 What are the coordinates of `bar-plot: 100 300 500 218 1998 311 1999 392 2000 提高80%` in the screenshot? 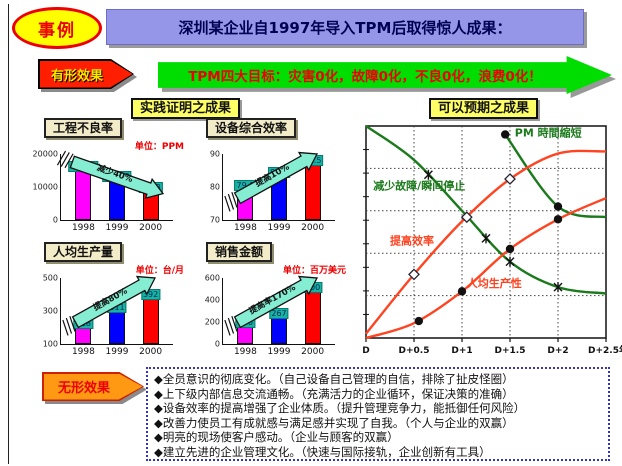 It's located at (108, 315).